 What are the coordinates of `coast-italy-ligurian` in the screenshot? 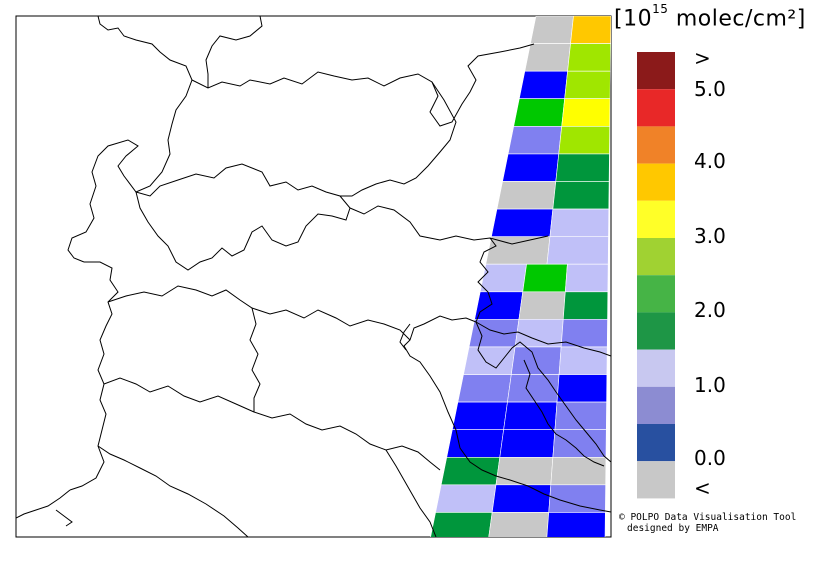 It's located at (173, 491).